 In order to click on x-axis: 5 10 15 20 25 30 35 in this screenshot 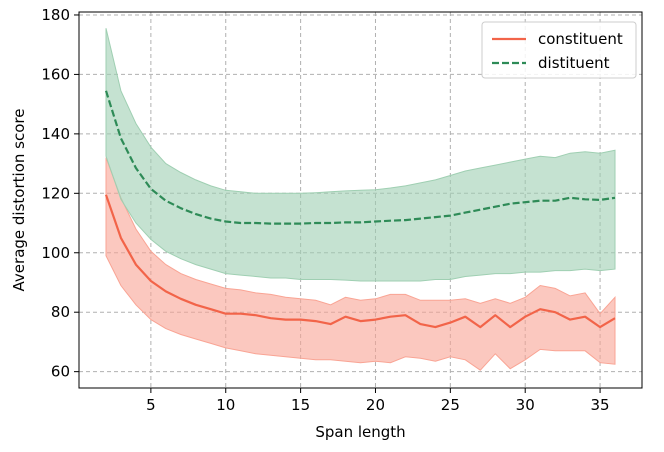, I will do `click(378, 401)`.